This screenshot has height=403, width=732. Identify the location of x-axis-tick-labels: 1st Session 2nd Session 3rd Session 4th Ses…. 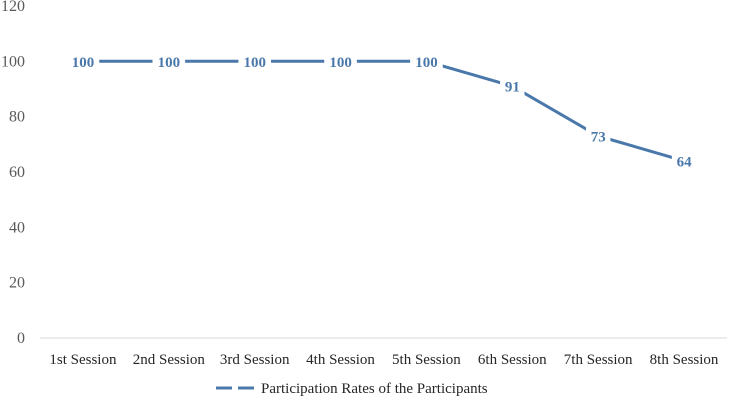
(384, 360).